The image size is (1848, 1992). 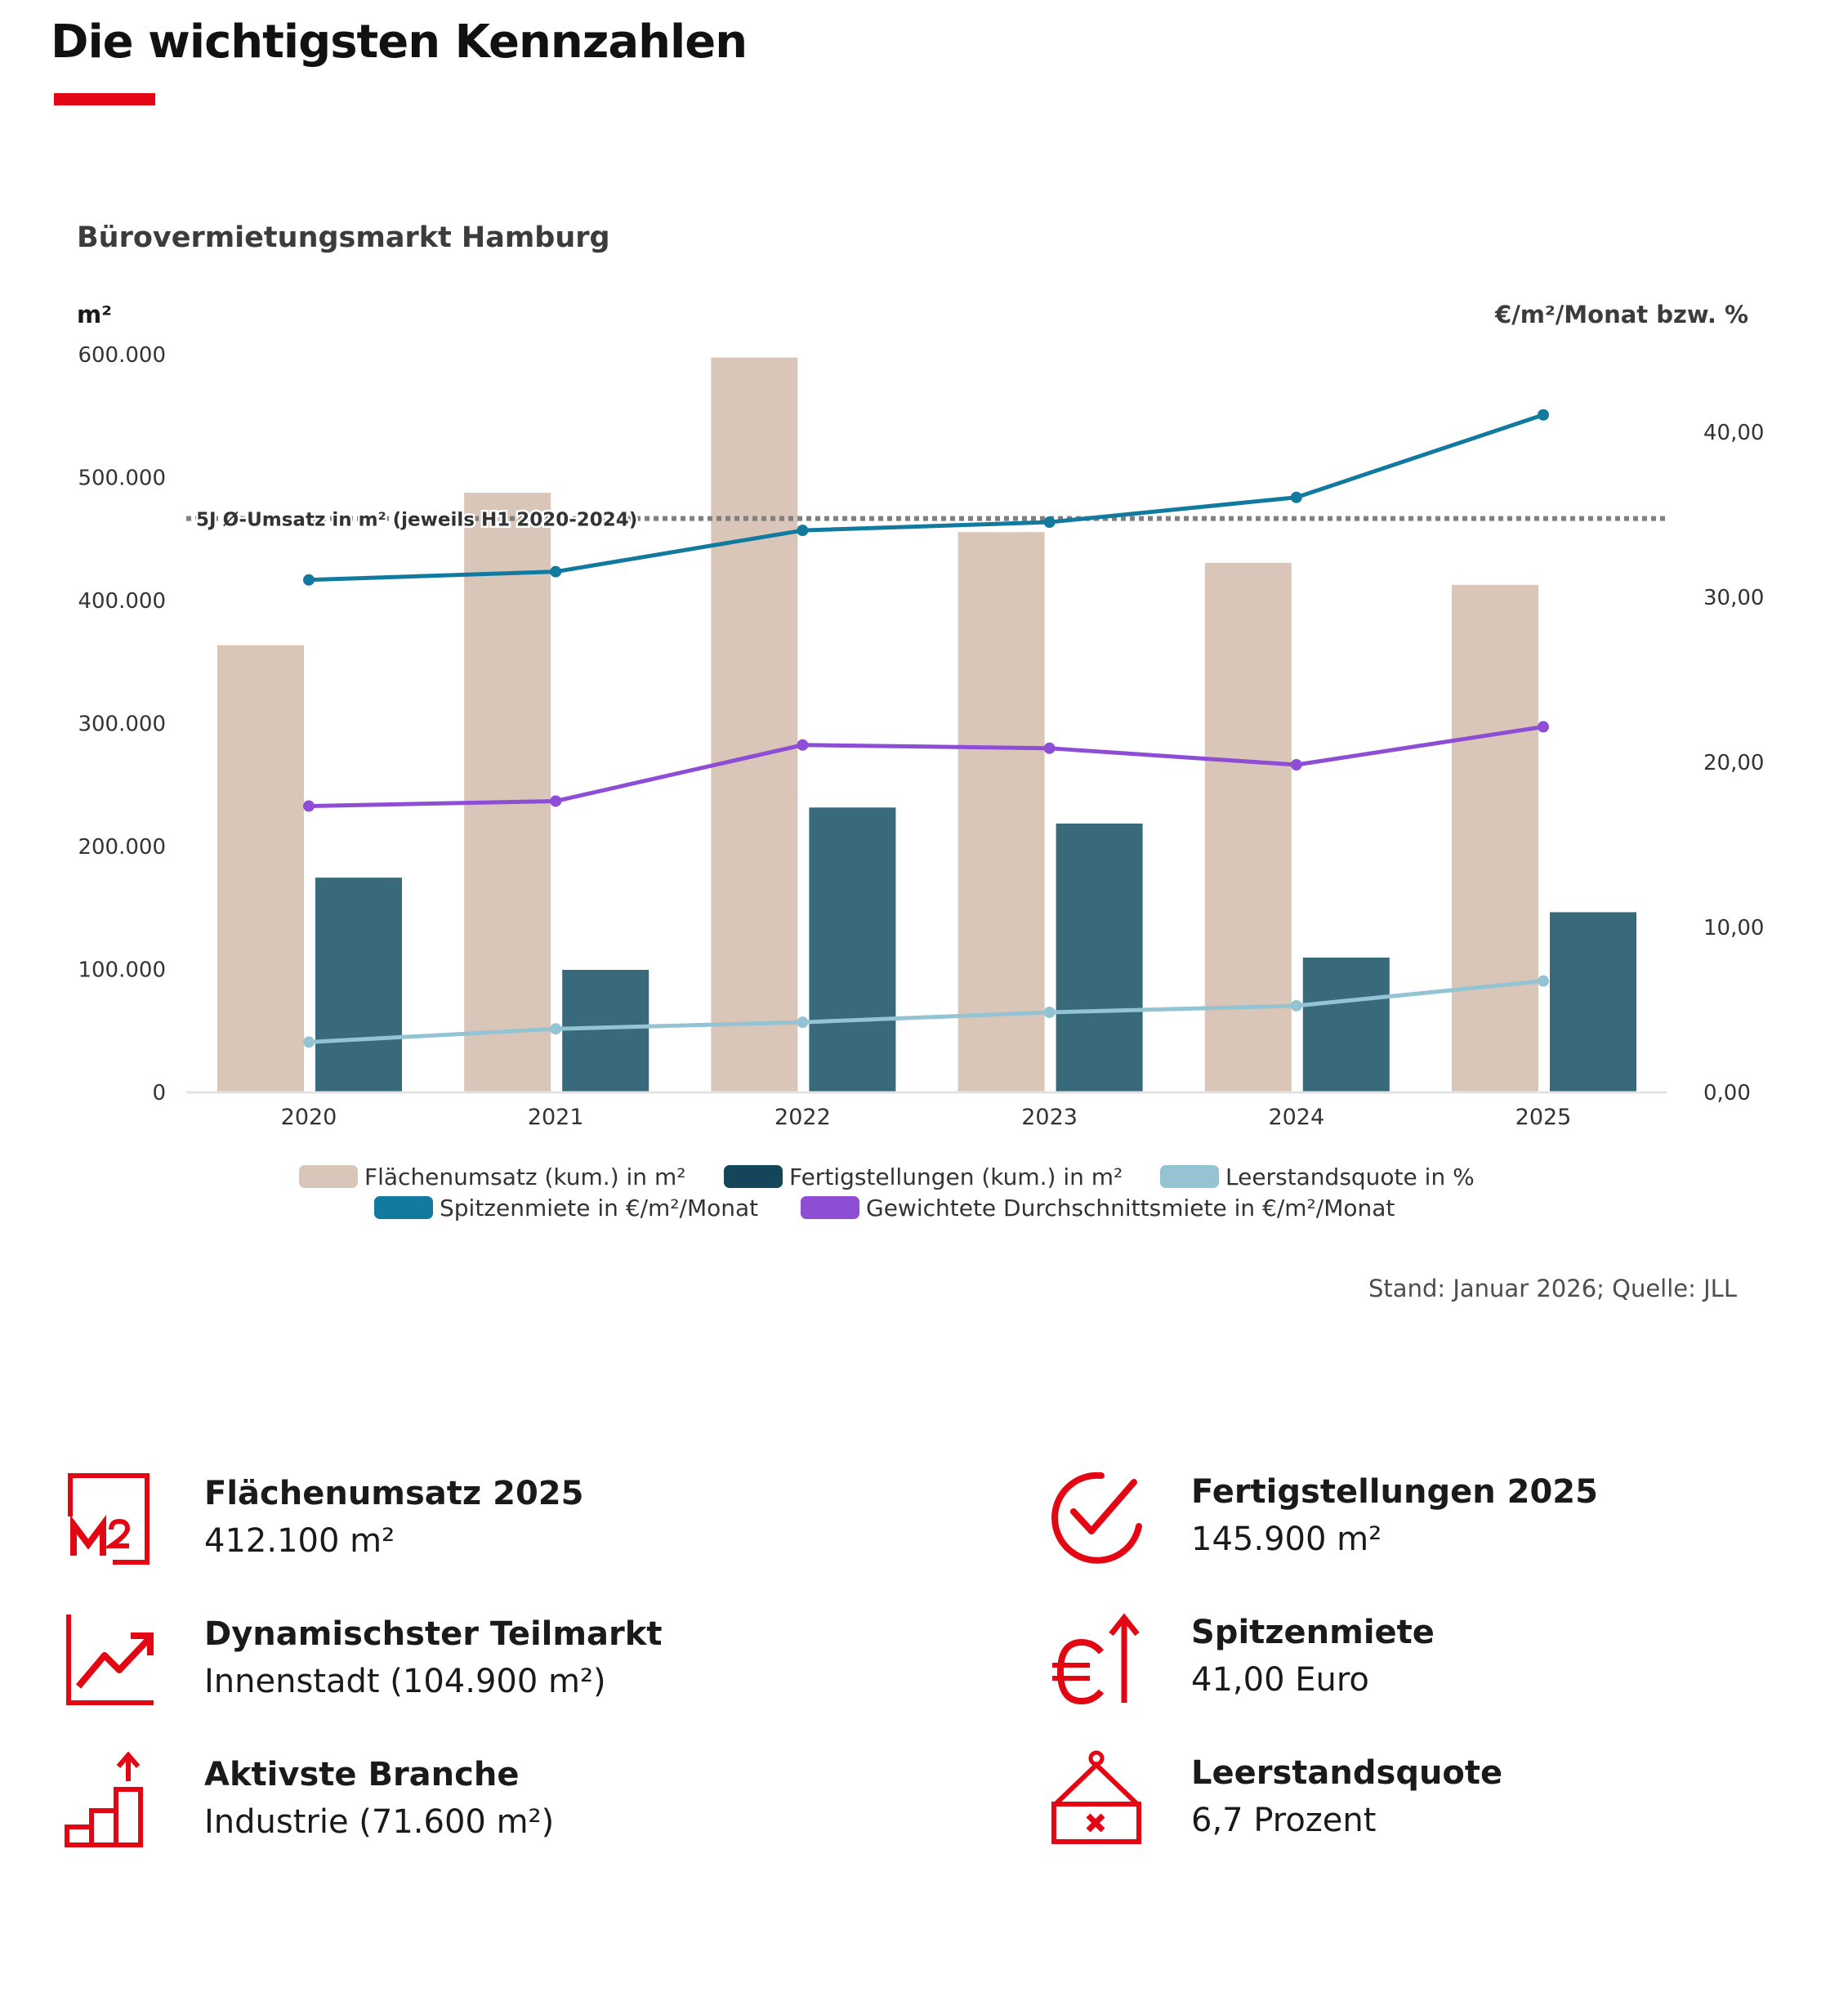 I want to click on kpi-spitzenmiete: Spitzenmiete 41,00 Euro, so click(x=1418, y=1667).